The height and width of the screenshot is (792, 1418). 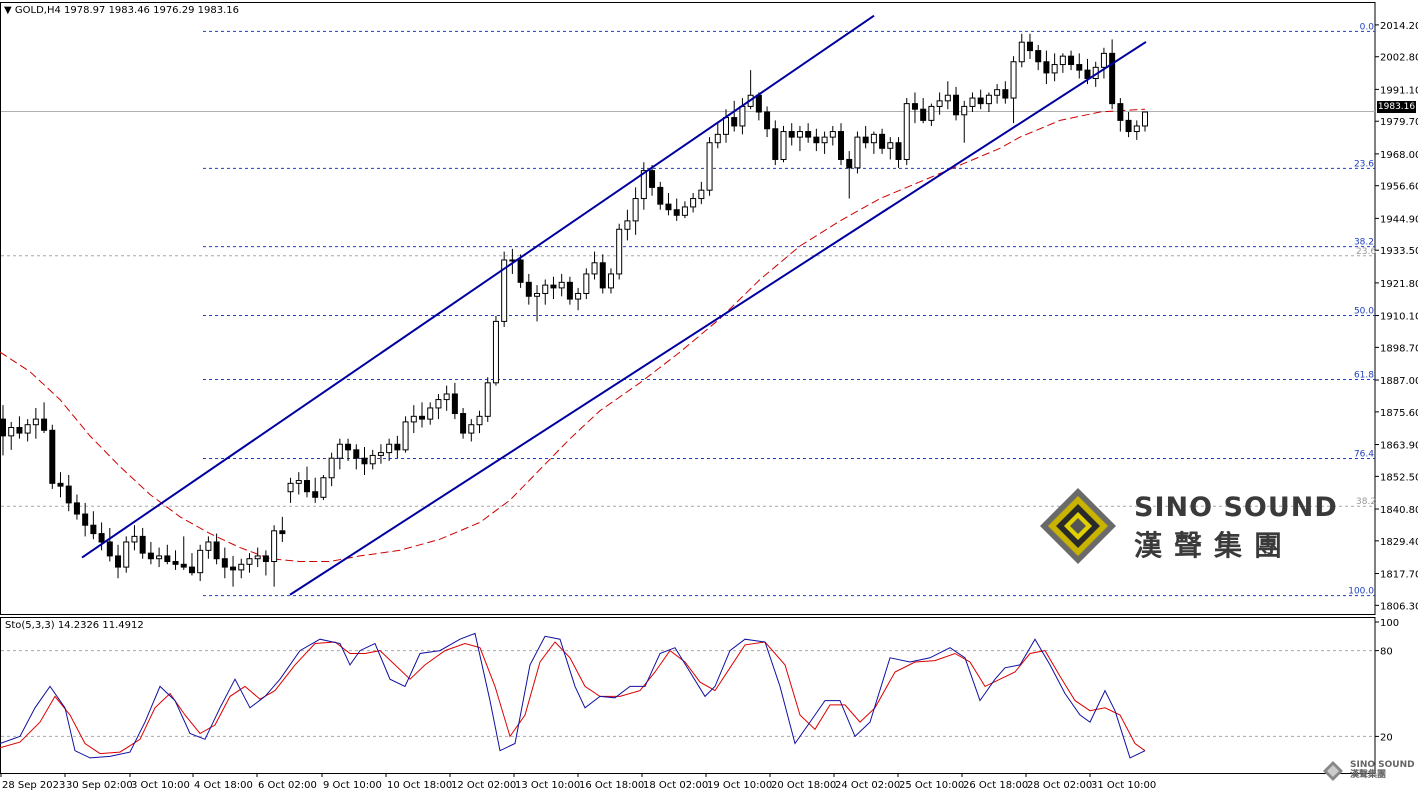 What do you see at coordinates (1387, 680) in the screenshot?
I see `stochastic-axis: 100 80 20` at bounding box center [1387, 680].